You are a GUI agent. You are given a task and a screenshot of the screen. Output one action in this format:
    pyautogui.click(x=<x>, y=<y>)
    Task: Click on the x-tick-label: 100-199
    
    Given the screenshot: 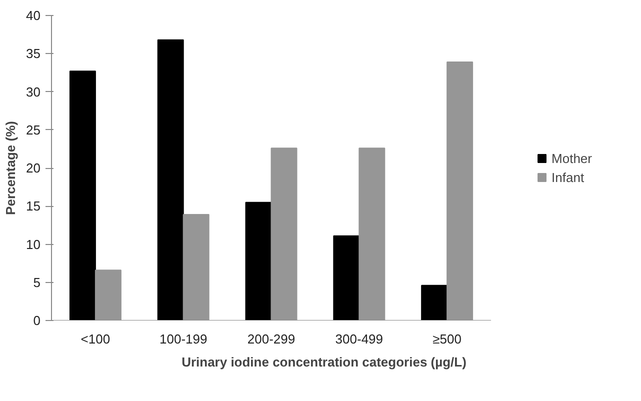 What is the action you would take?
    pyautogui.click(x=184, y=339)
    